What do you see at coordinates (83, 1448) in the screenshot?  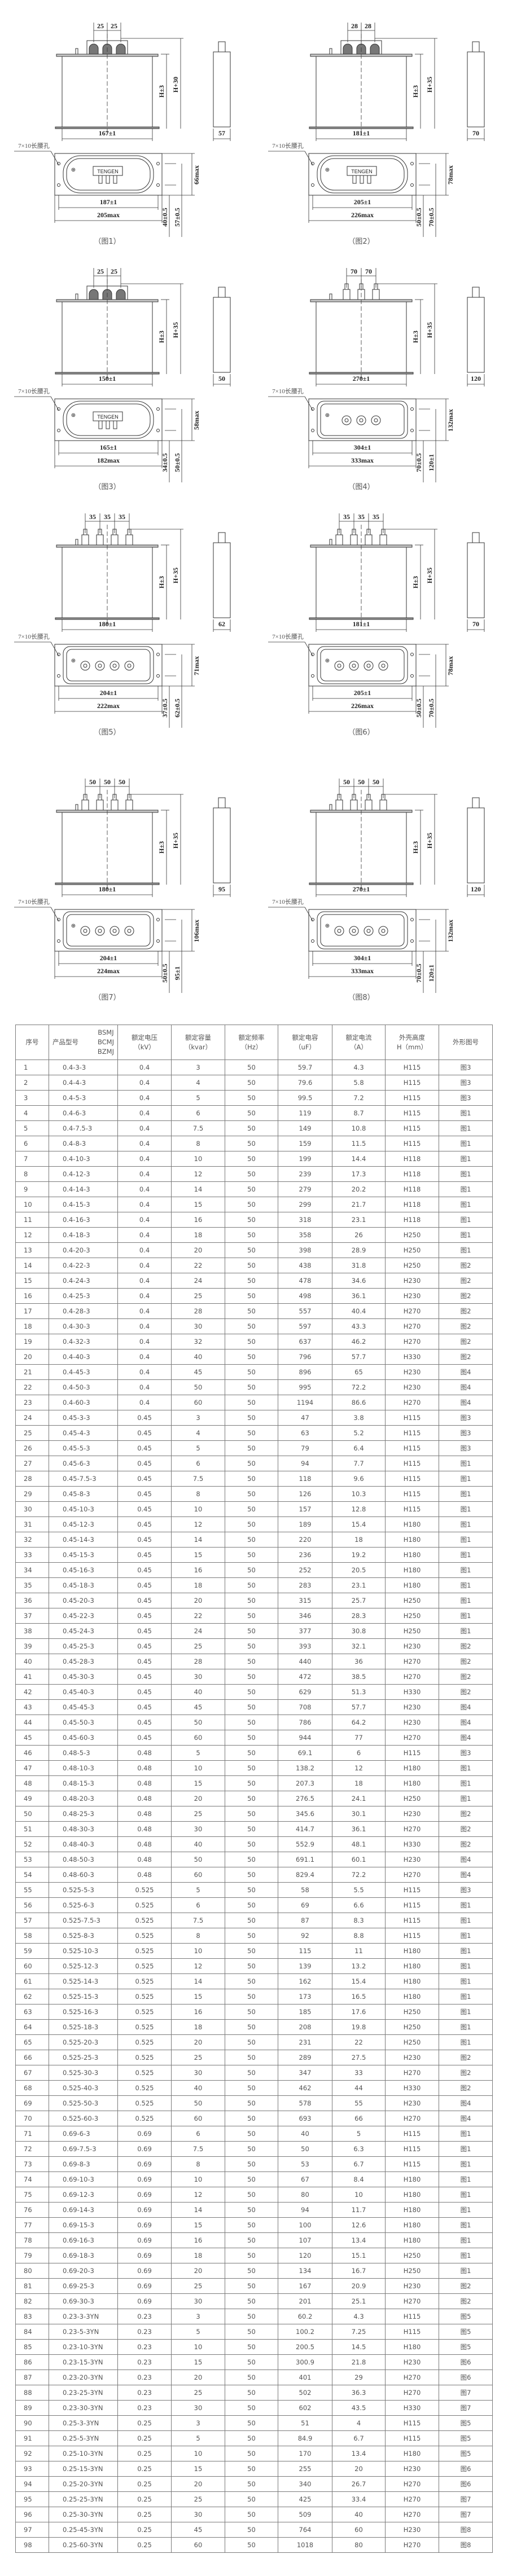 I see `cell-model: 0.45-5-3` at bounding box center [83, 1448].